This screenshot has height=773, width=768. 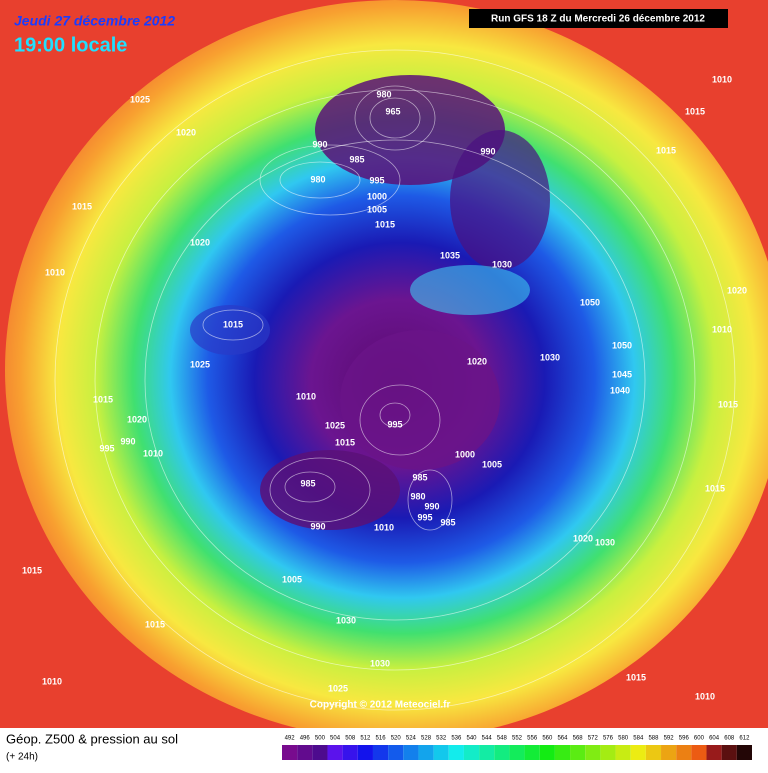 What do you see at coordinates (729, 739) in the screenshot?
I see `scale-label: 608` at bounding box center [729, 739].